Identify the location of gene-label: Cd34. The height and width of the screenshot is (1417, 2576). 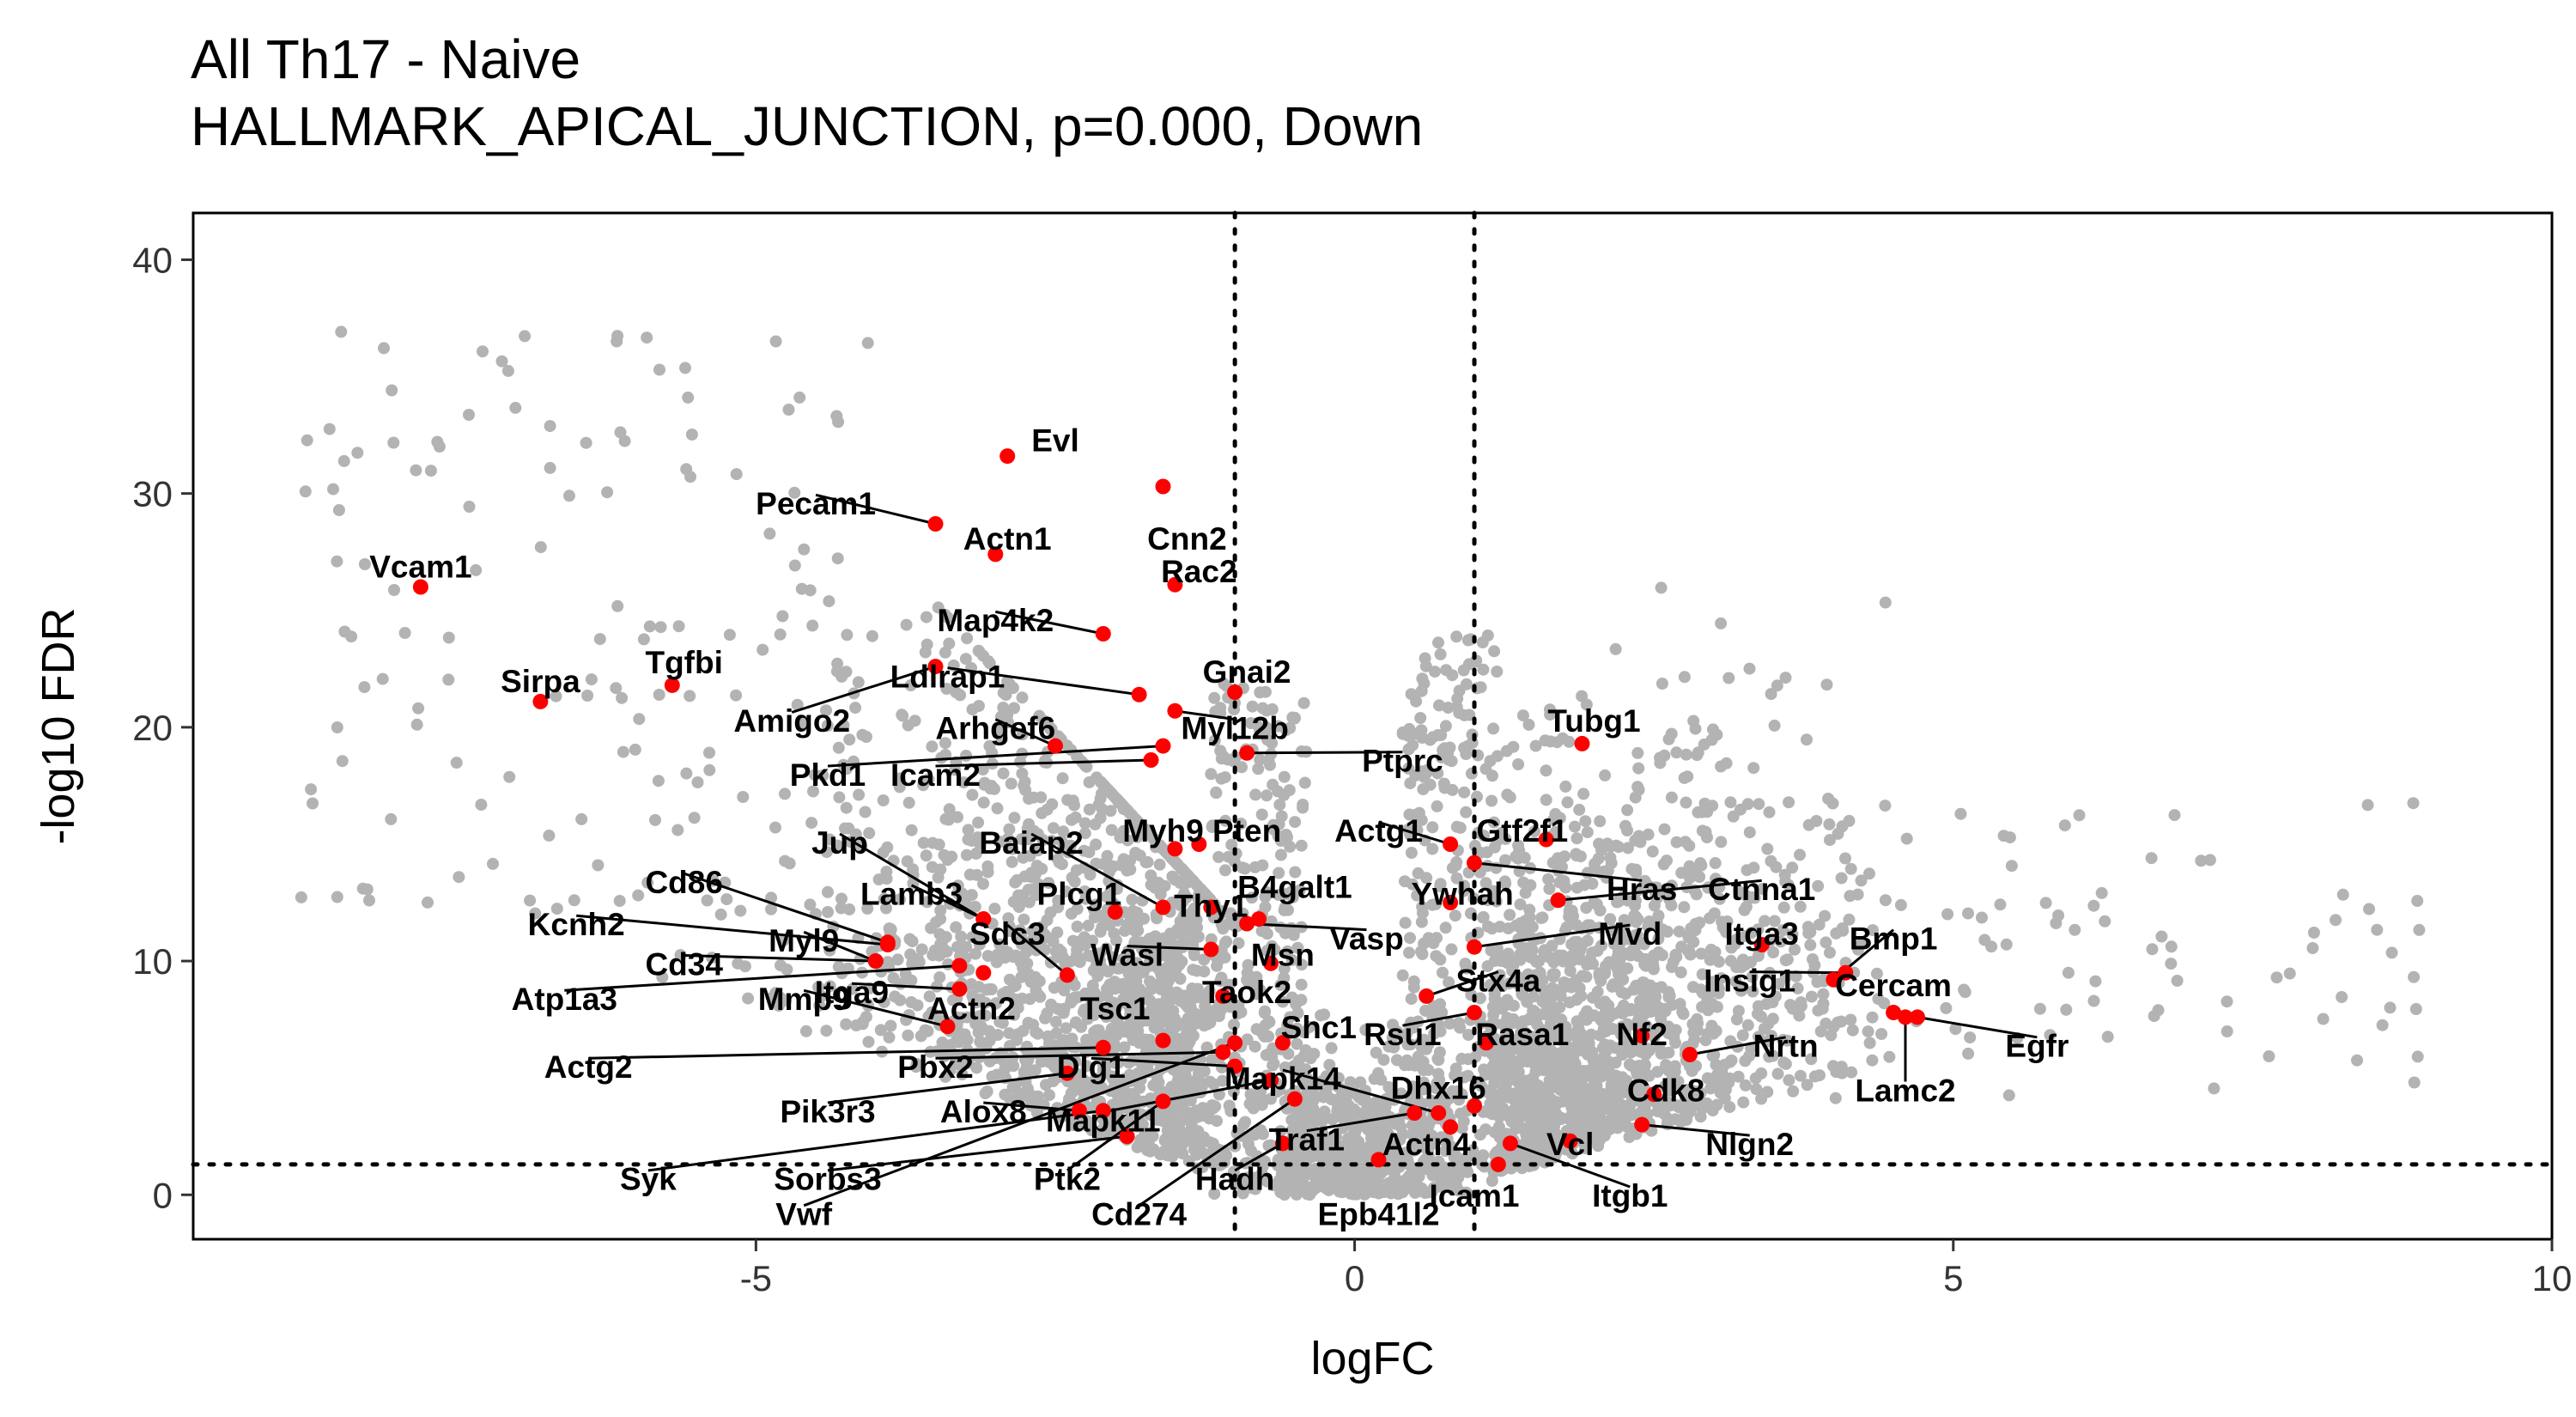
(684, 964).